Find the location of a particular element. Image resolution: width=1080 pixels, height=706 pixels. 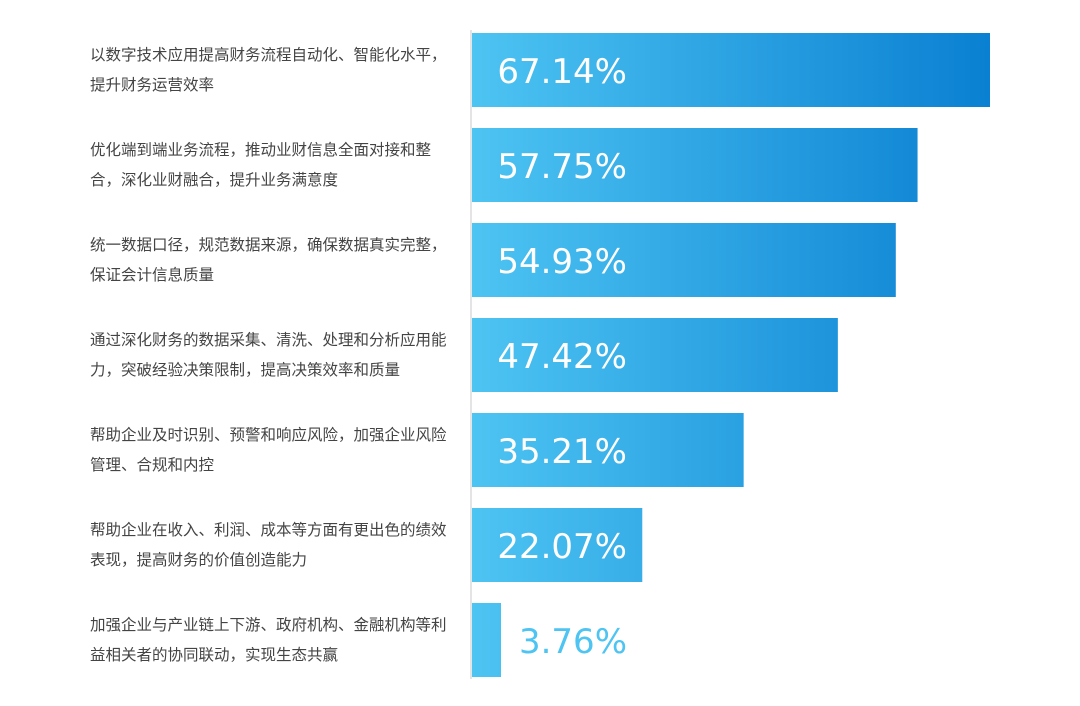

value-label: 22.07% is located at coordinates (562, 547).